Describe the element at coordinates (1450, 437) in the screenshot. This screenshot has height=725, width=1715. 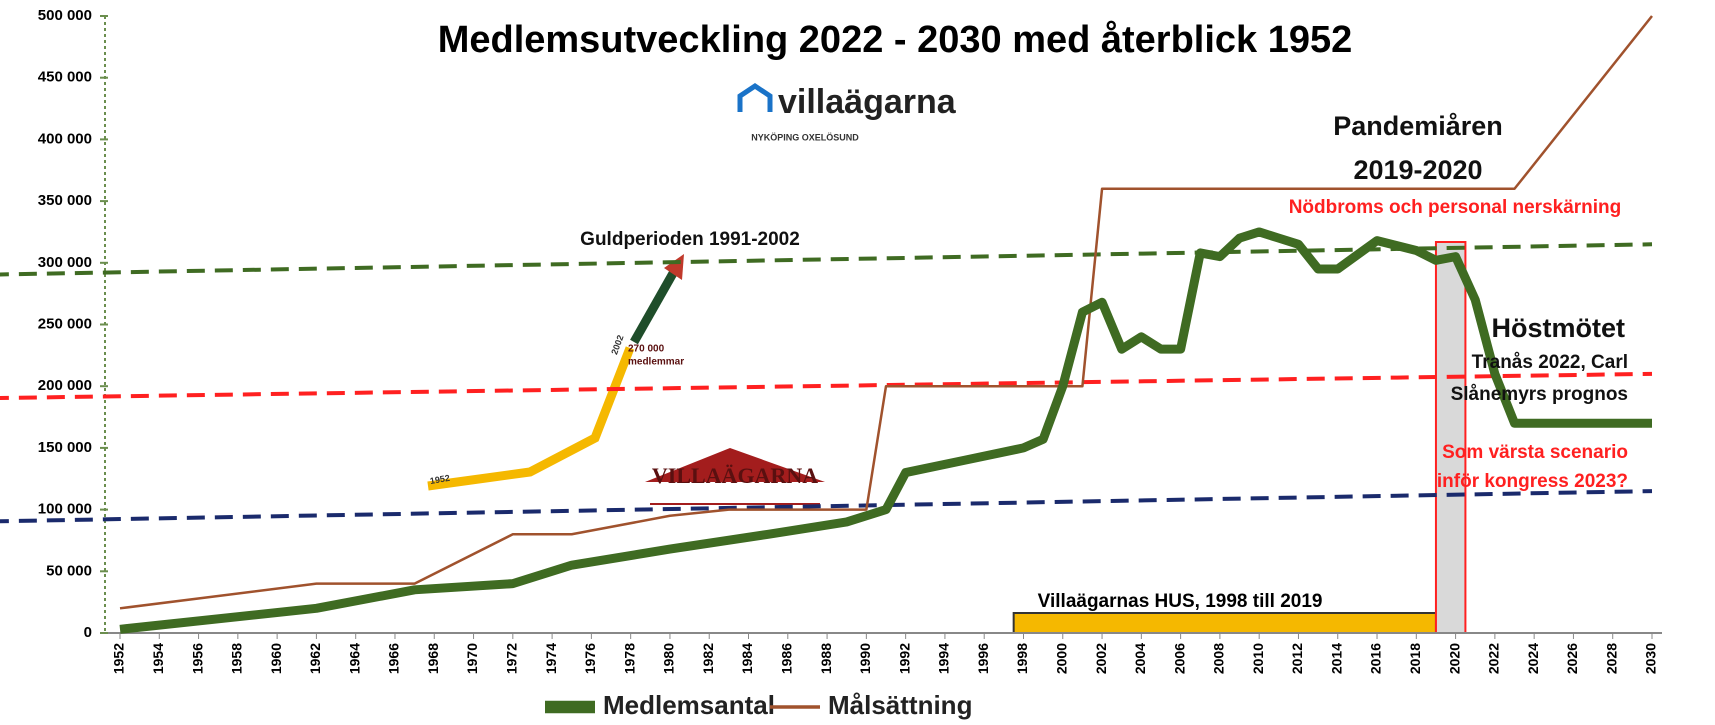
I see `span-highlight` at that location.